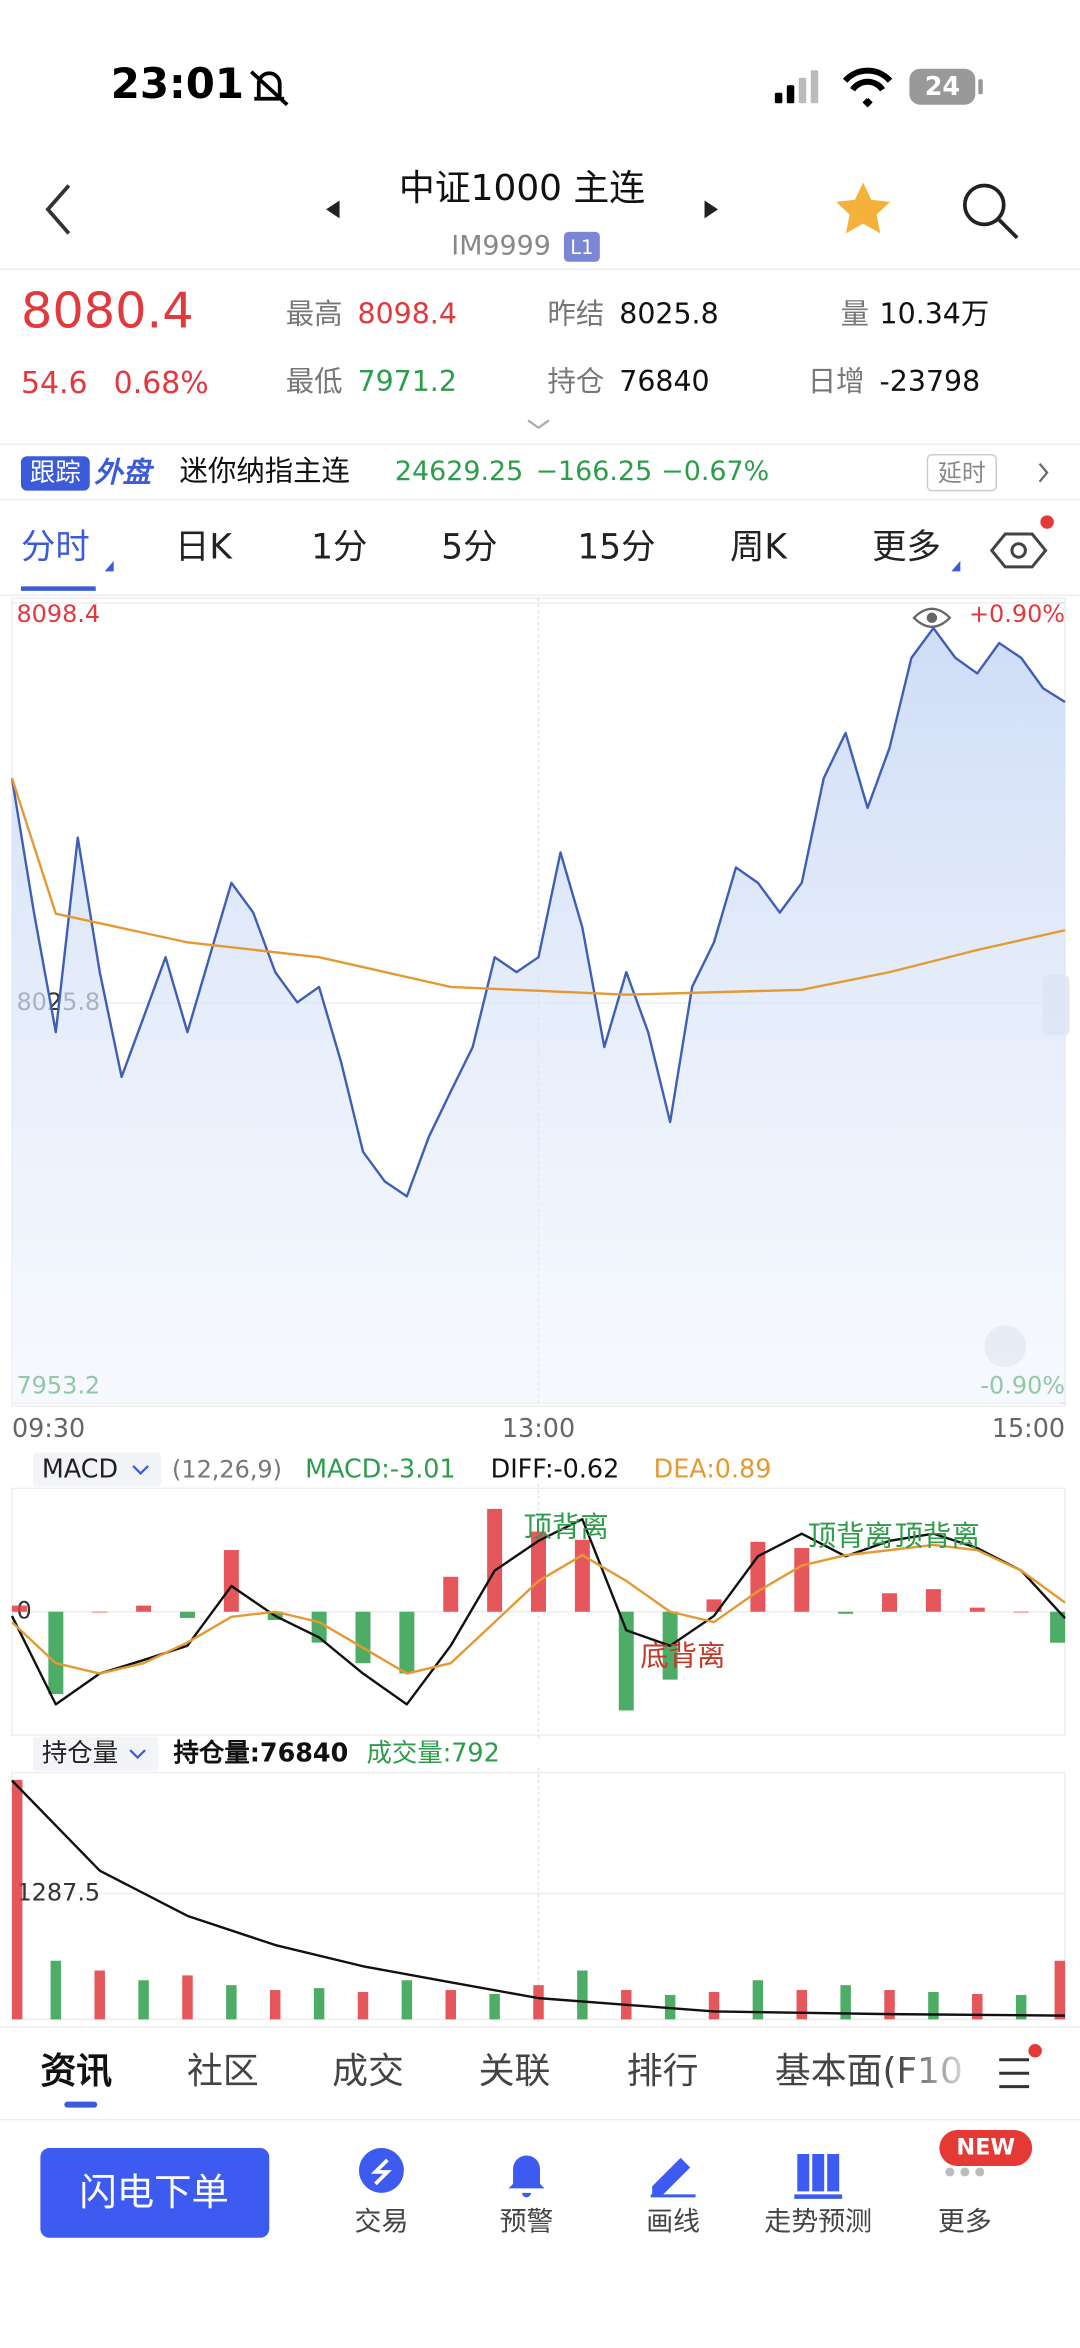  Describe the element at coordinates (265, 471) in the screenshot. I see `ticker-name: 迷你纳指主连` at that location.